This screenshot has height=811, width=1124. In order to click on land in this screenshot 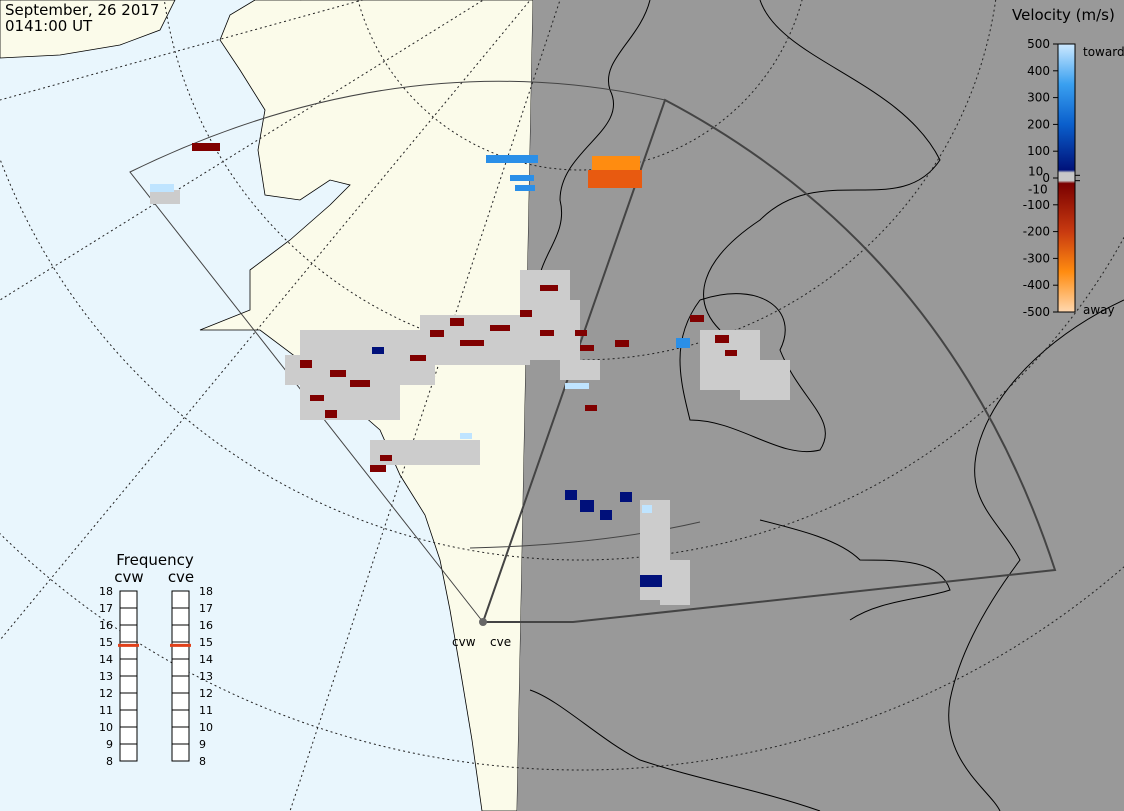, I will do `click(88, 29)`.